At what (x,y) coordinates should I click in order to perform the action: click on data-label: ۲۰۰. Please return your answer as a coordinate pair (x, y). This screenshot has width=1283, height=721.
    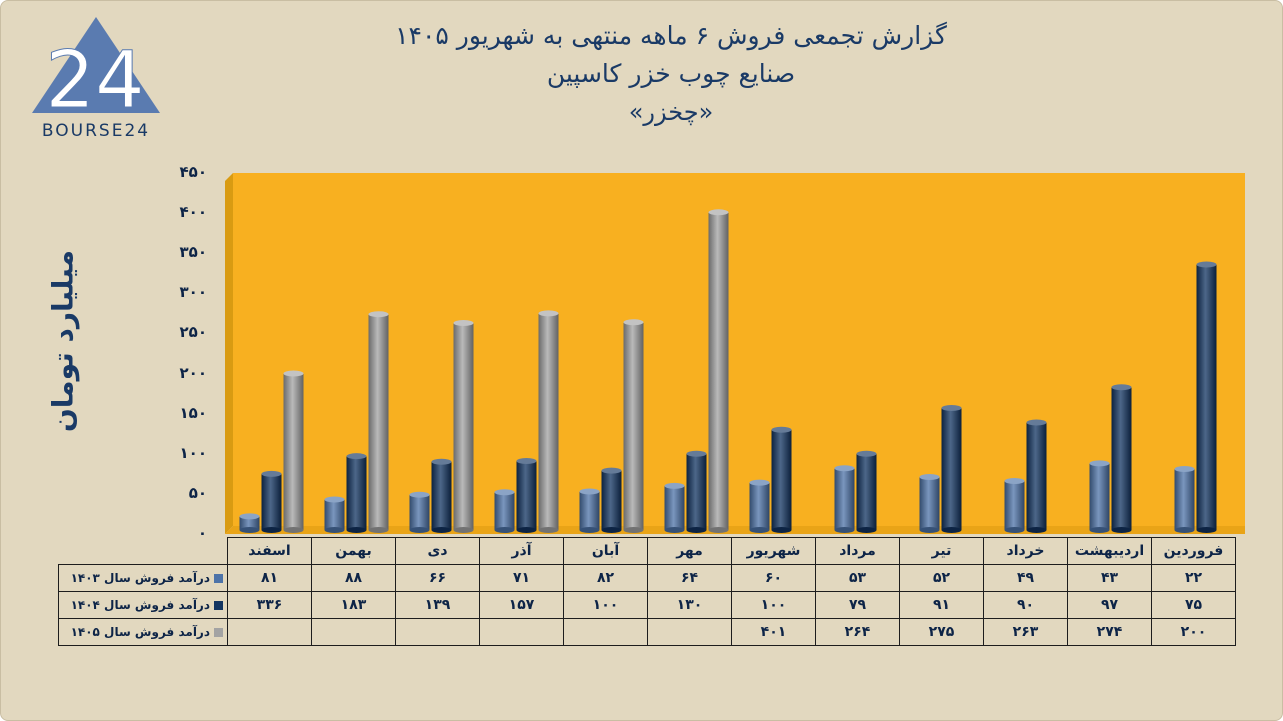
    Looking at the image, I should click on (1193, 632).